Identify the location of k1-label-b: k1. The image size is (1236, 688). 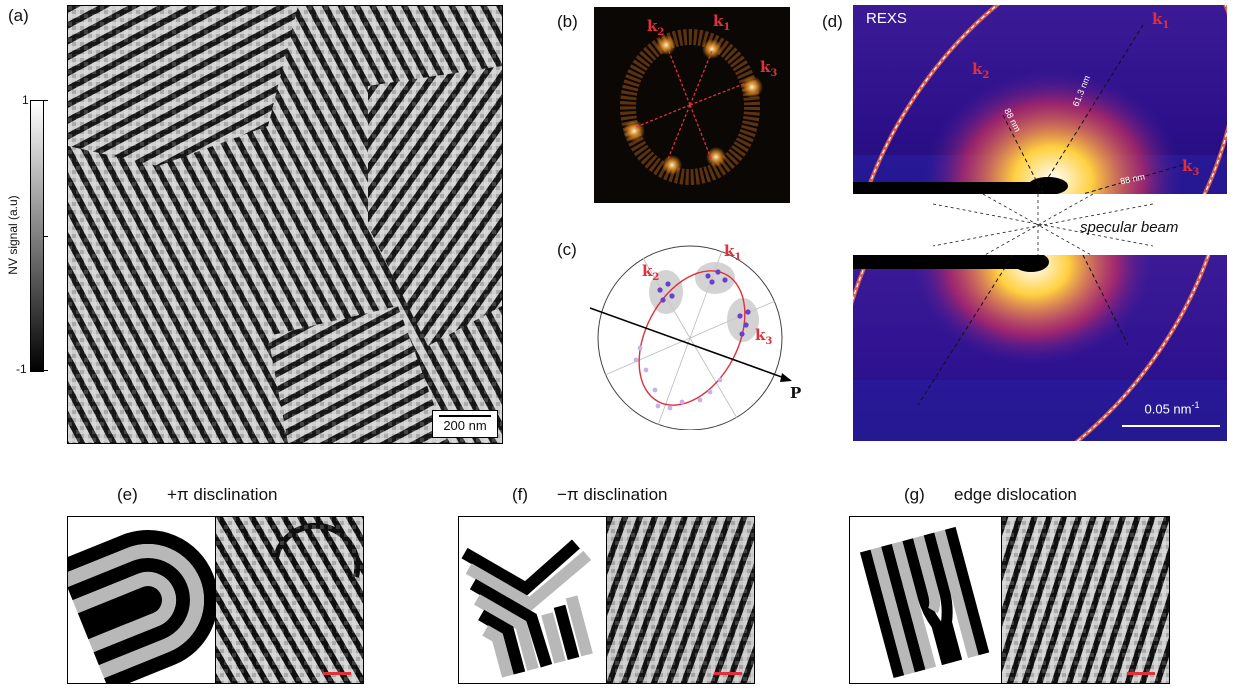
(722, 22).